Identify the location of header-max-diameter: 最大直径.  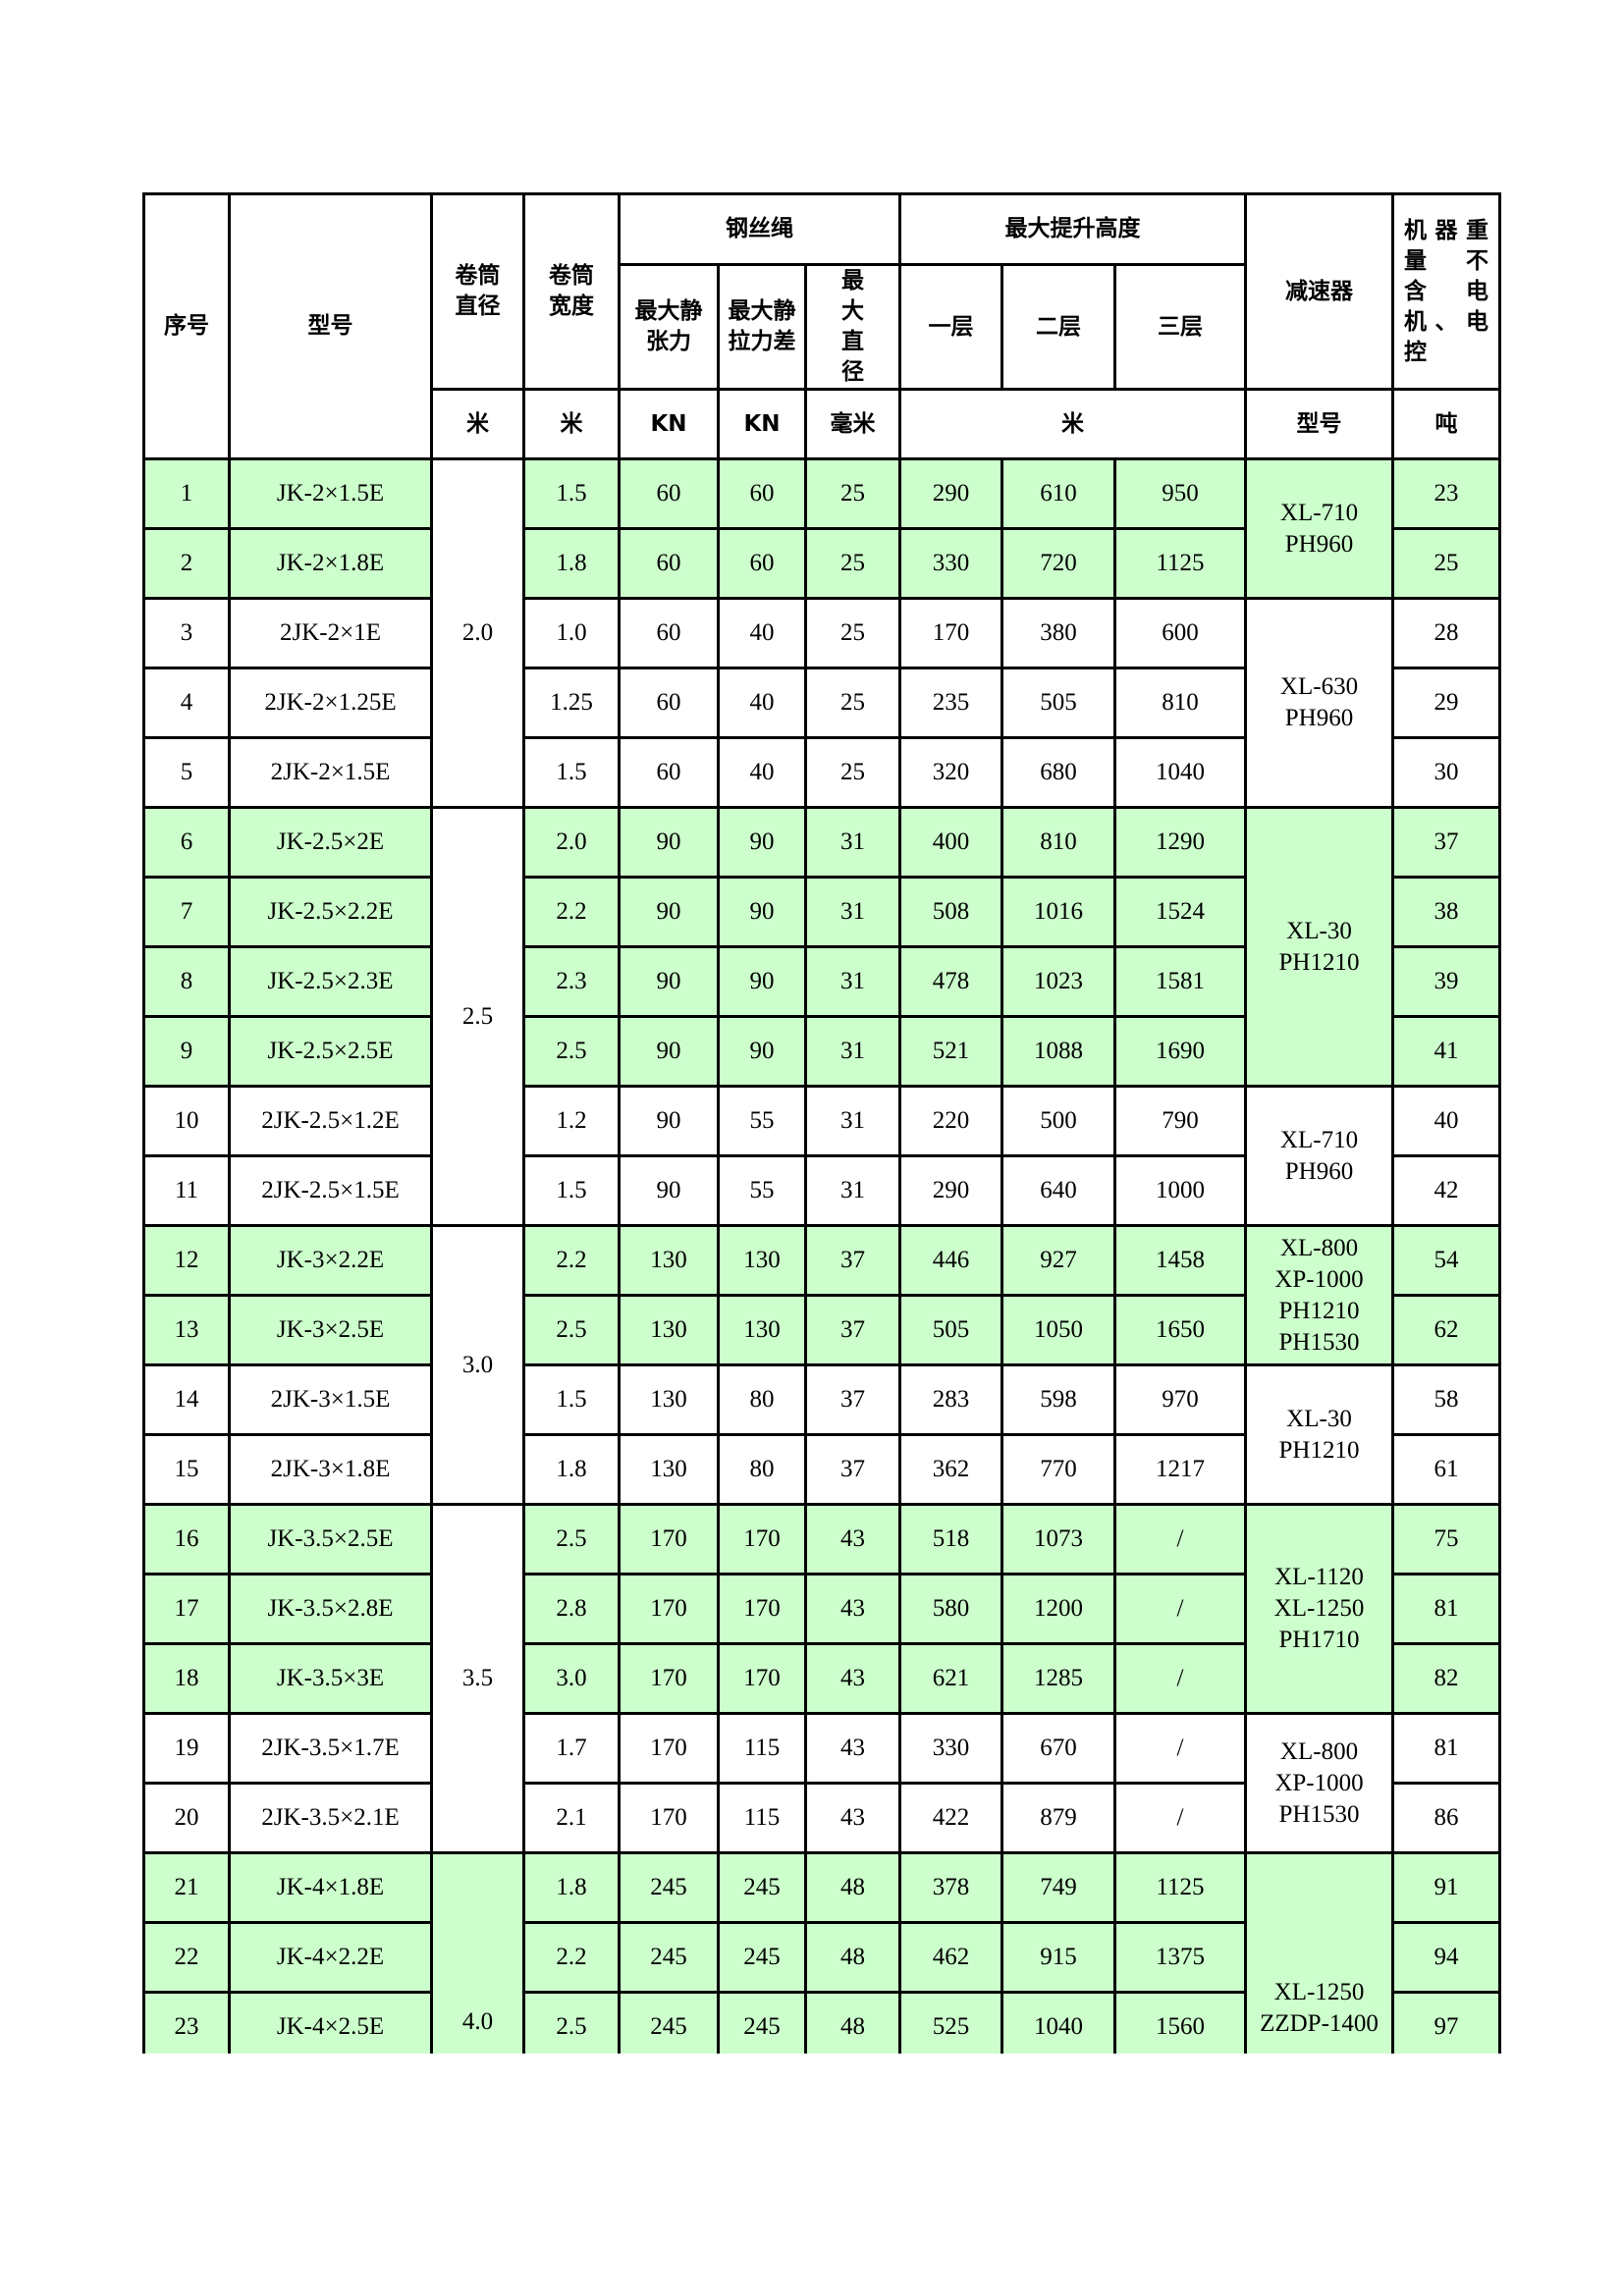
(852, 327).